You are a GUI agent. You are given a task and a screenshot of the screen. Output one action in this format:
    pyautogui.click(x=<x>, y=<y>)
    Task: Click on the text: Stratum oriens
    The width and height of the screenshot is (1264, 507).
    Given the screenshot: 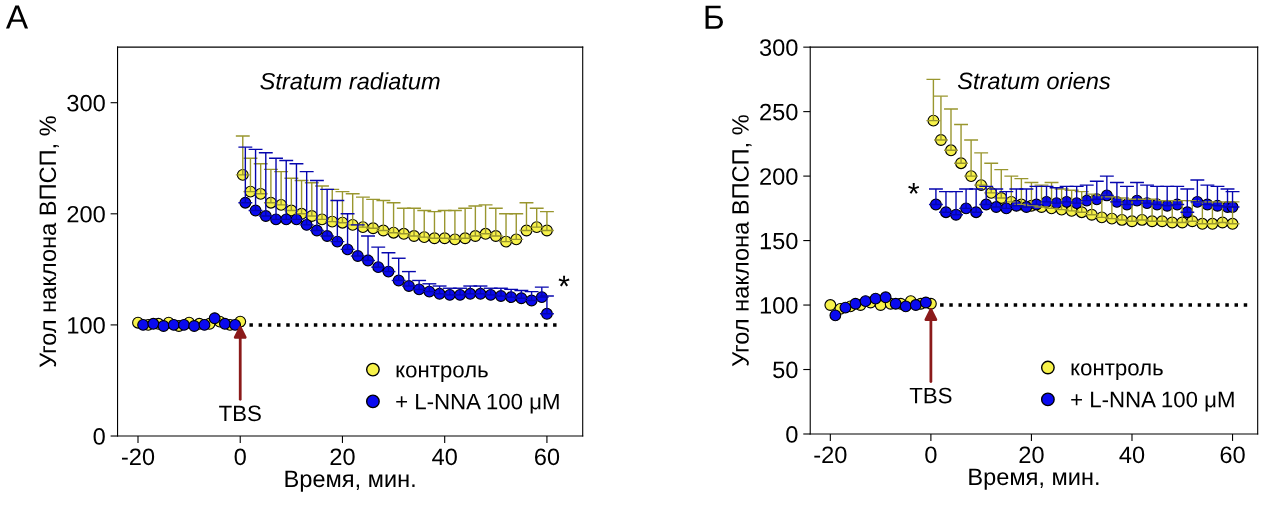 What is the action you would take?
    pyautogui.click(x=1034, y=81)
    